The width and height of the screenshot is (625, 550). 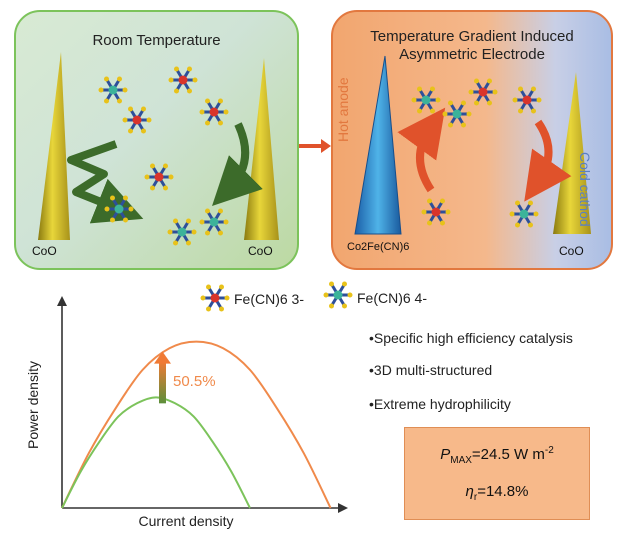 I want to click on room-temperature-illustration, so click(x=158, y=149).